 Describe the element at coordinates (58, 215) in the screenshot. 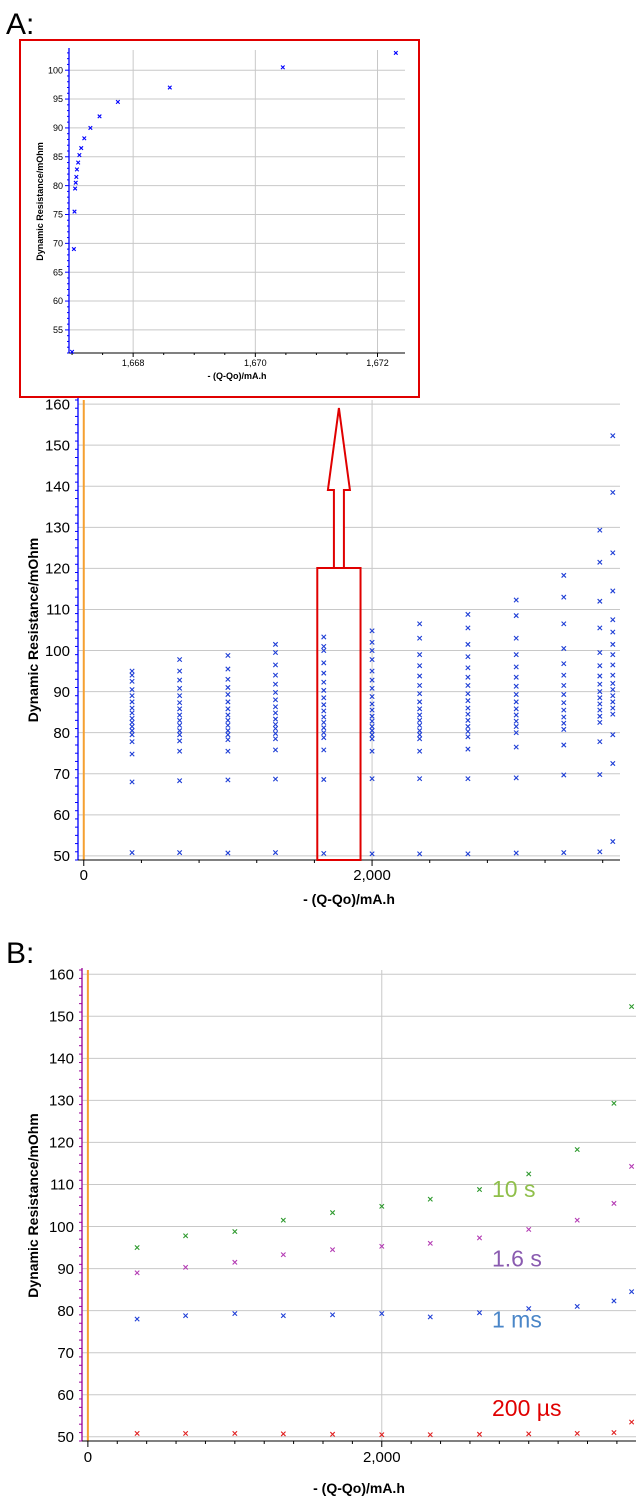

I see `inset-y-tick-label: 75` at that location.